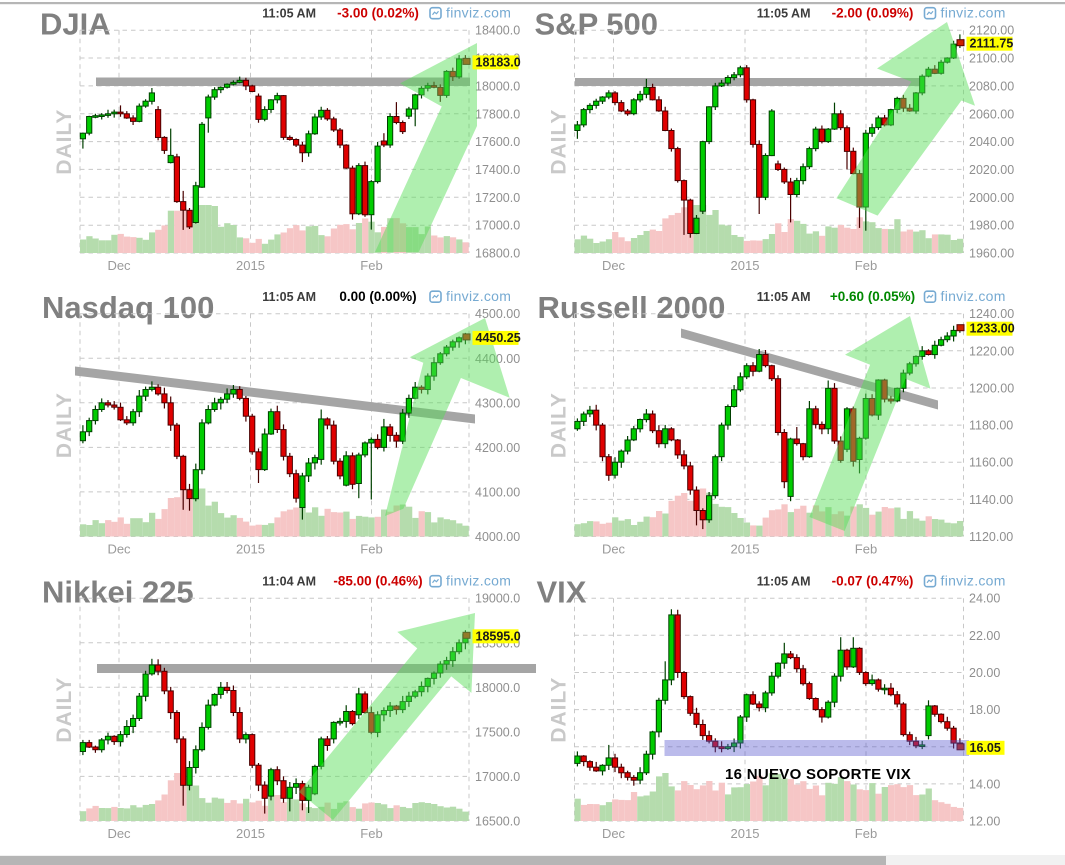  What do you see at coordinates (497, 537) in the screenshot?
I see `svg-text: 4000.00` at bounding box center [497, 537].